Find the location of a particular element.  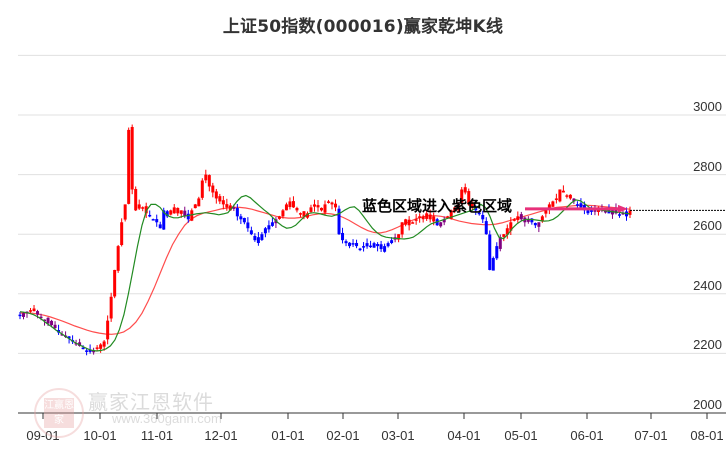

x-tick-label: 12-01 is located at coordinates (221, 435).